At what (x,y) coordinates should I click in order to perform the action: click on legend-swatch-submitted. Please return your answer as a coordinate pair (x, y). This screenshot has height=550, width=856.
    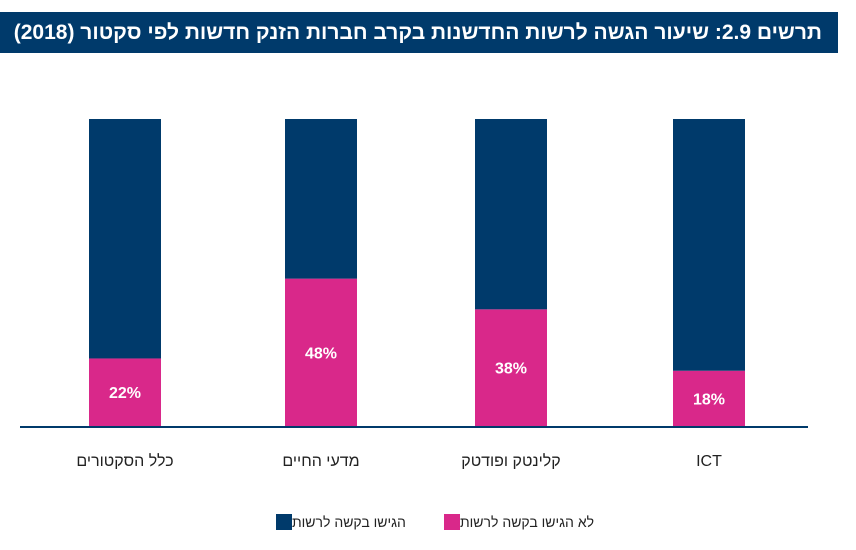
    Looking at the image, I should click on (284, 522).